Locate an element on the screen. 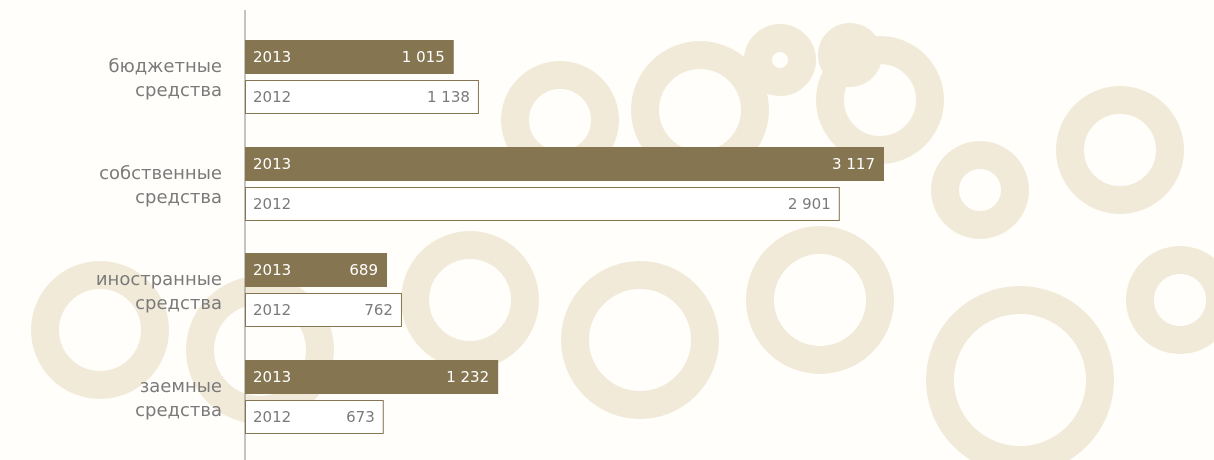 This screenshot has height=460, width=1214. value-label: 3 117 is located at coordinates (853, 164).